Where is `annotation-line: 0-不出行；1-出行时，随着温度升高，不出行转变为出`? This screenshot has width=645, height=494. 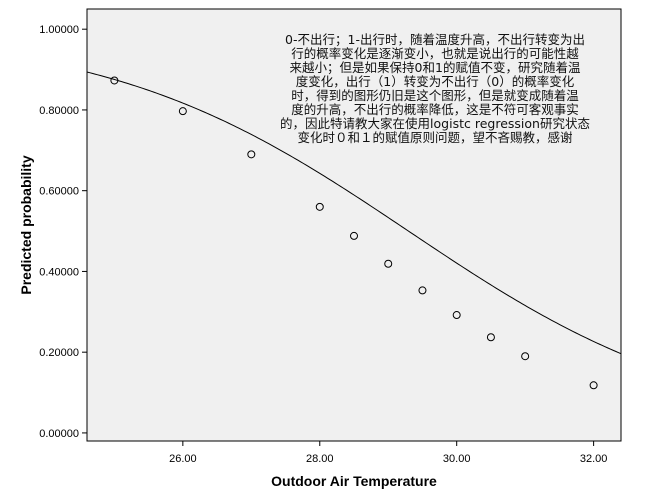
annotation-line: 0-不出行；1-出行时，随着温度升高，不出行转变为出 is located at coordinates (435, 39).